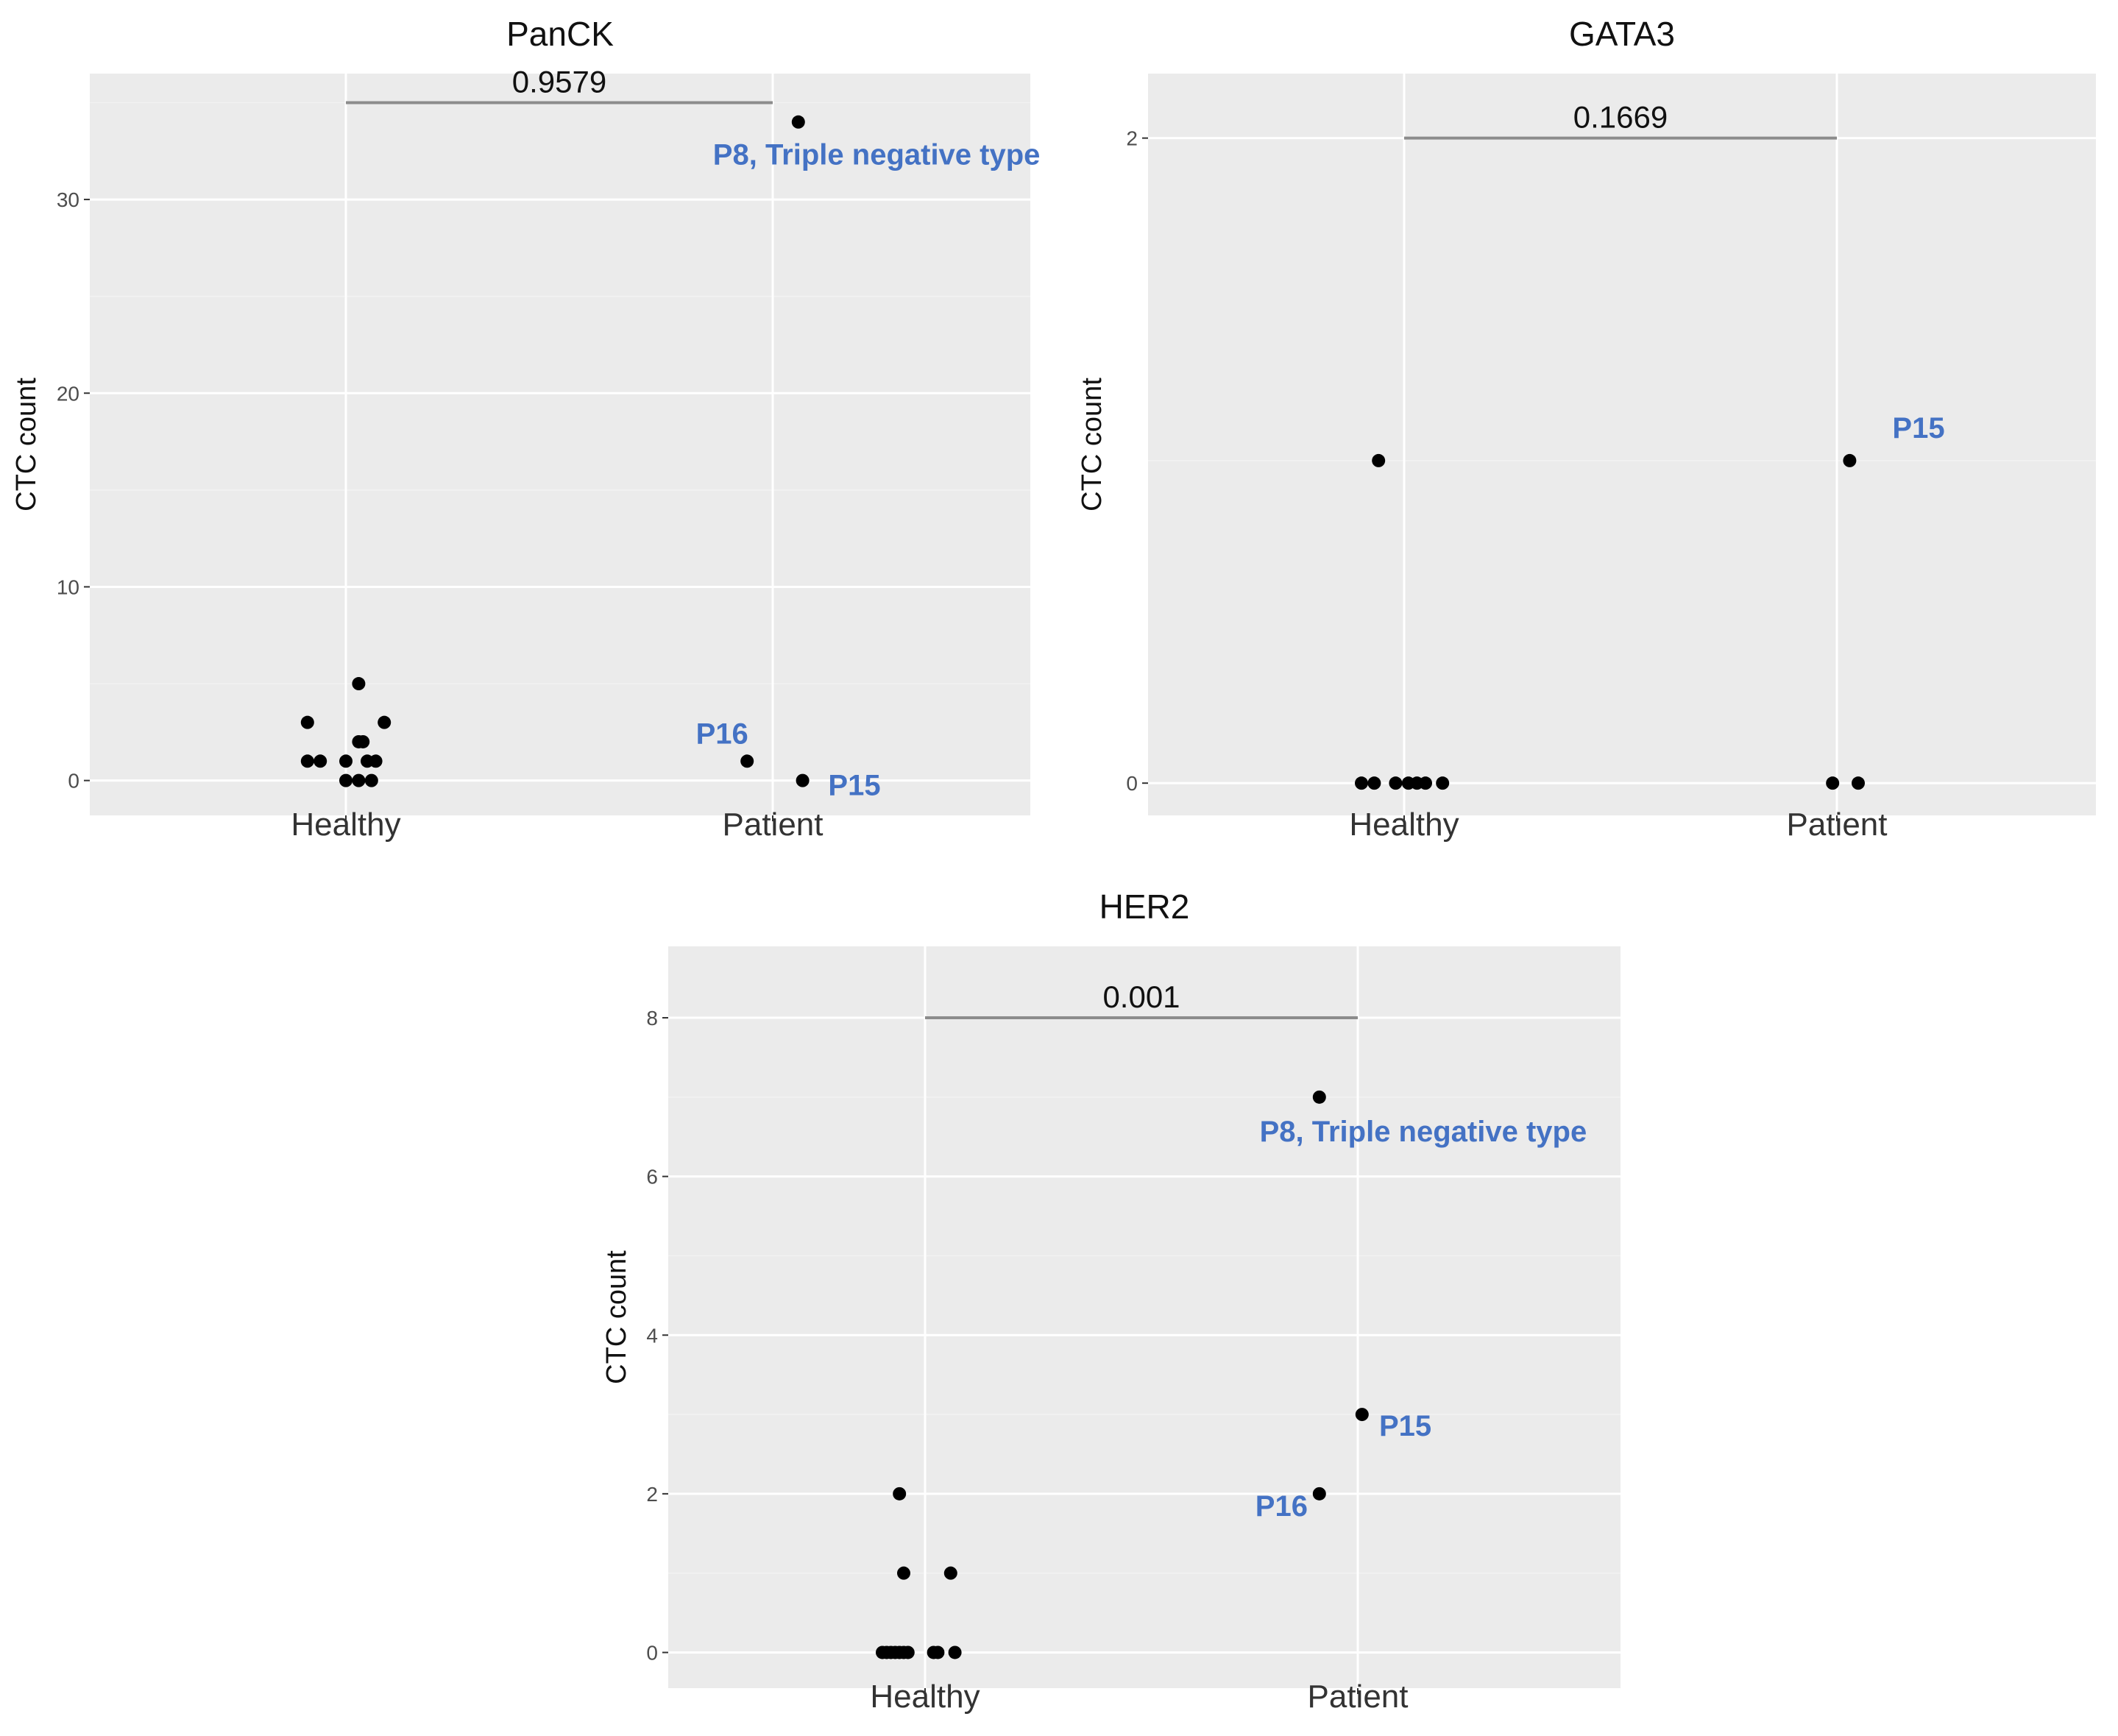  I want to click on y-tick-label: 8, so click(652, 1018).